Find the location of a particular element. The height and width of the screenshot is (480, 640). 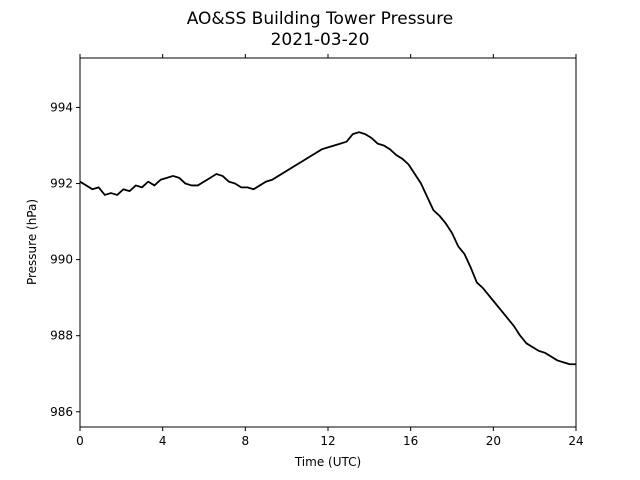

y-axis-label: Pressure (hPa) is located at coordinates (32, 242).